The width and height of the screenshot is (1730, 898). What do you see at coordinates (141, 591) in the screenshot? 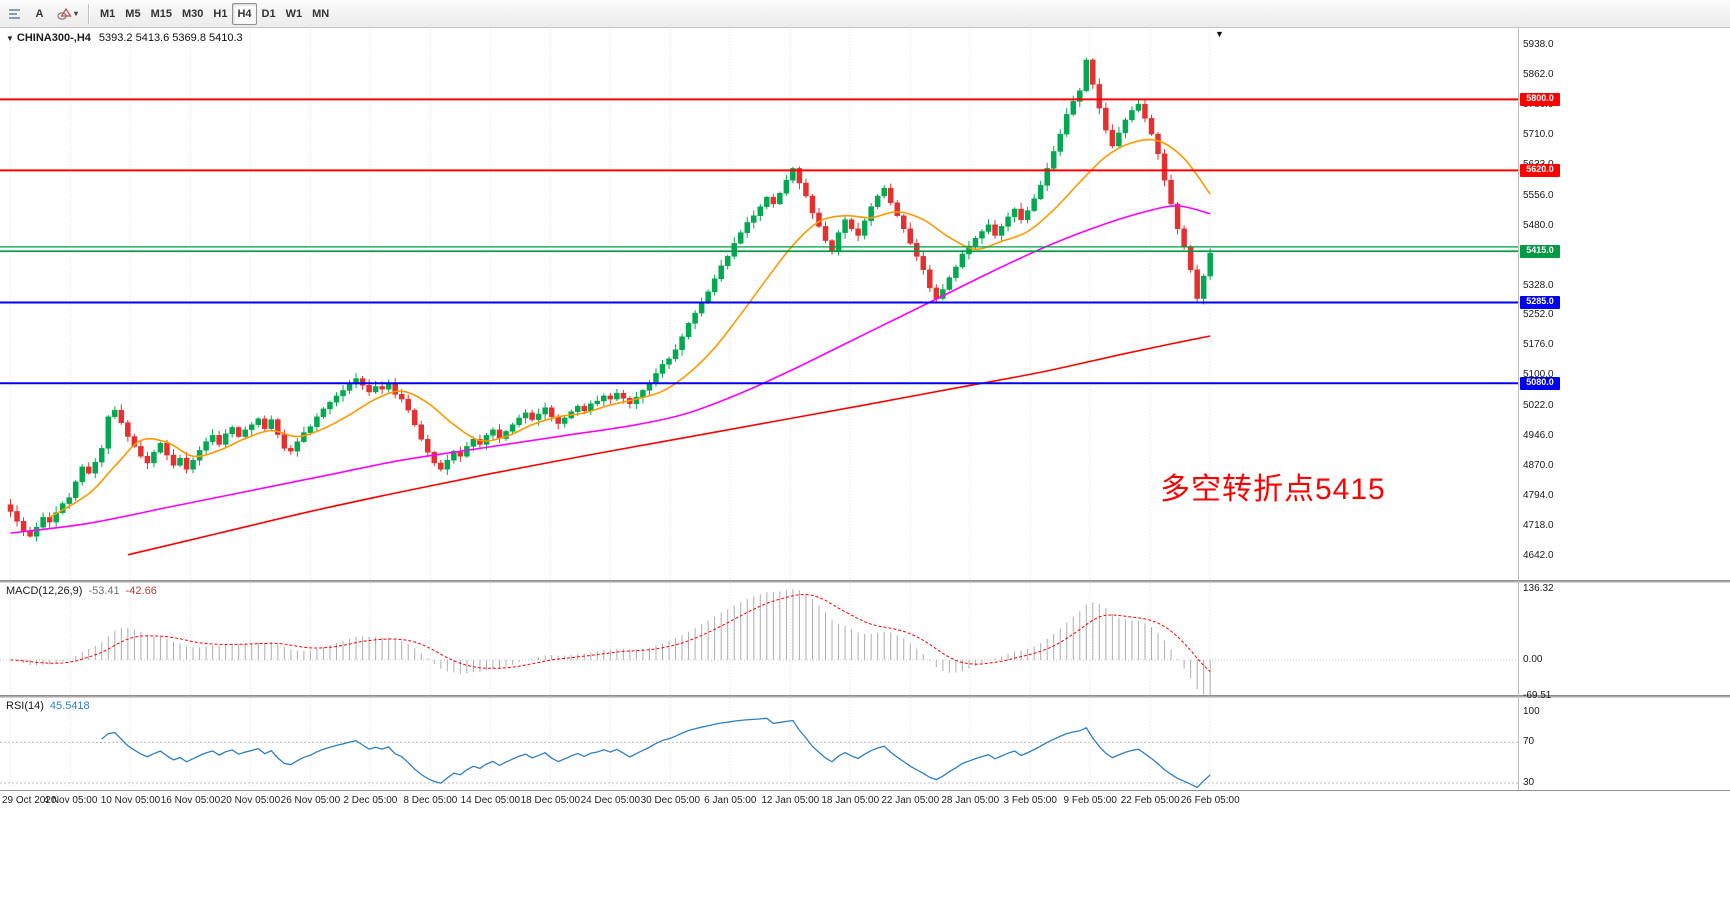
I see `macd-signal-value: -42.66` at bounding box center [141, 591].